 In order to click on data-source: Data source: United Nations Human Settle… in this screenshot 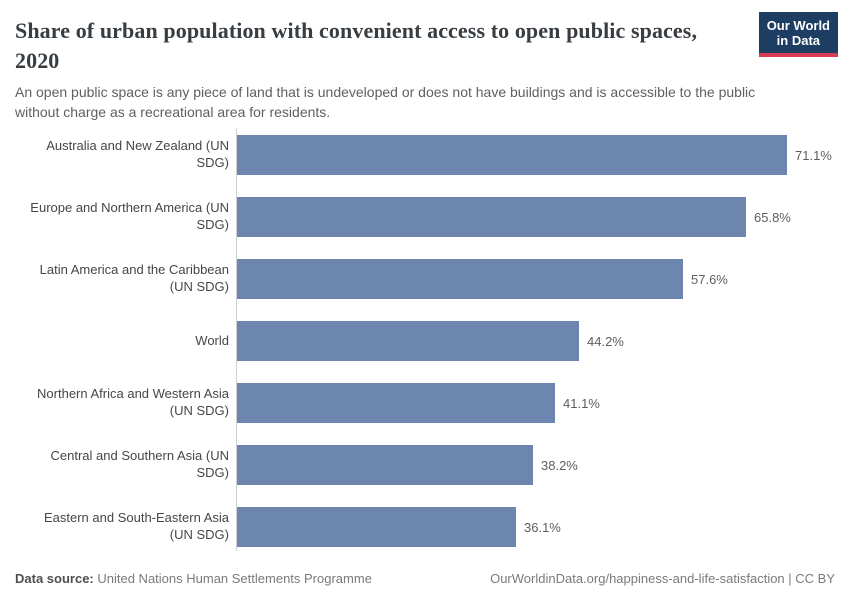, I will do `click(193, 578)`.